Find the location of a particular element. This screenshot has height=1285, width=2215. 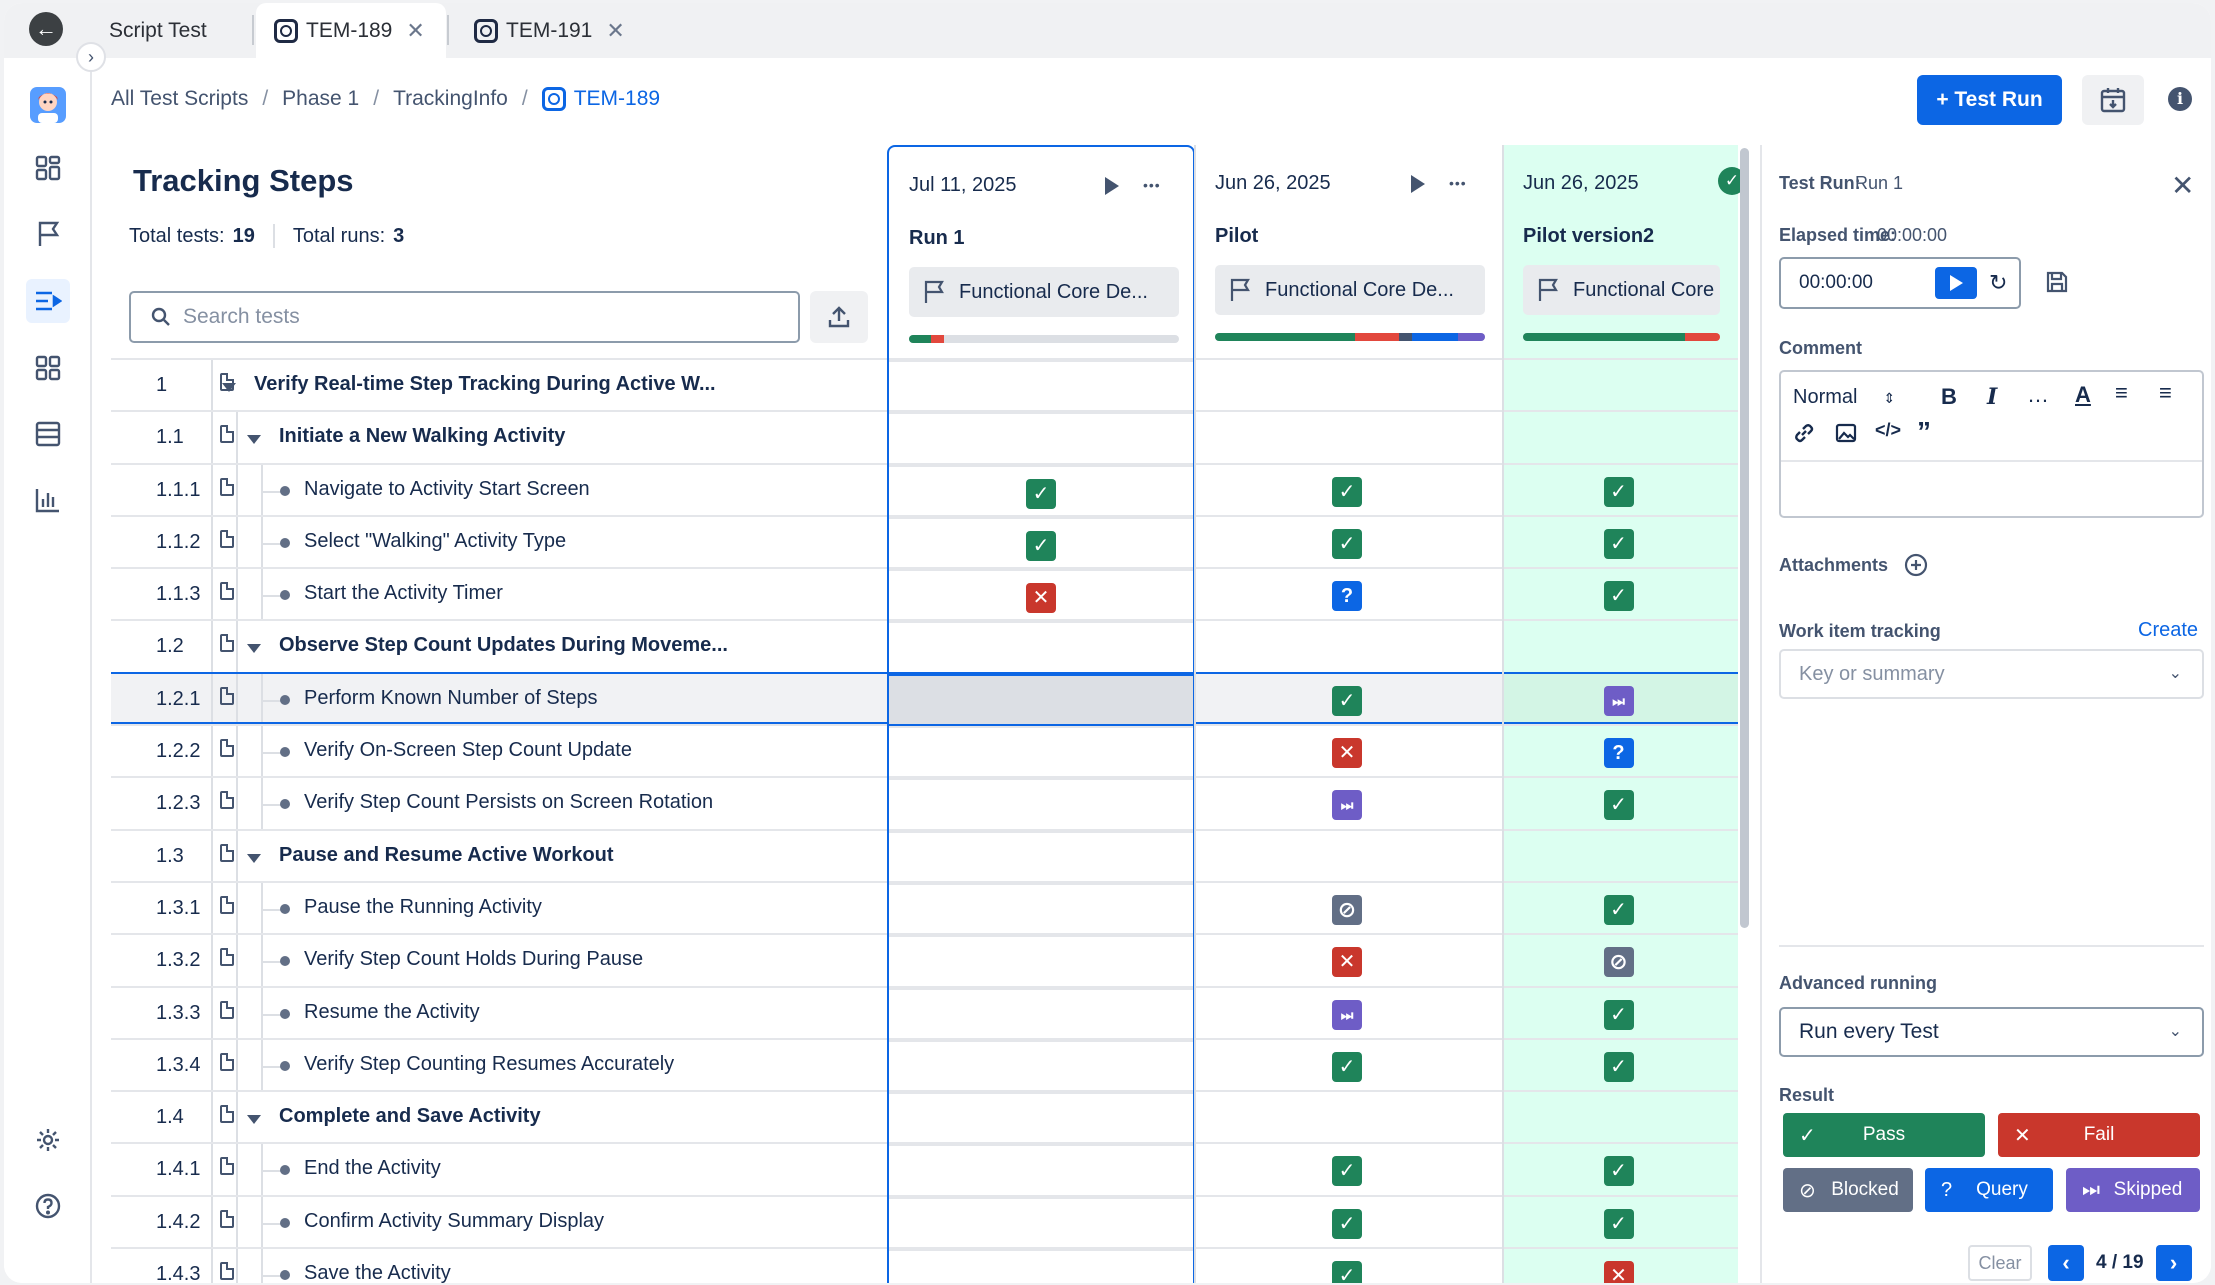

result-cell: ⏭ is located at coordinates (1620, 698).